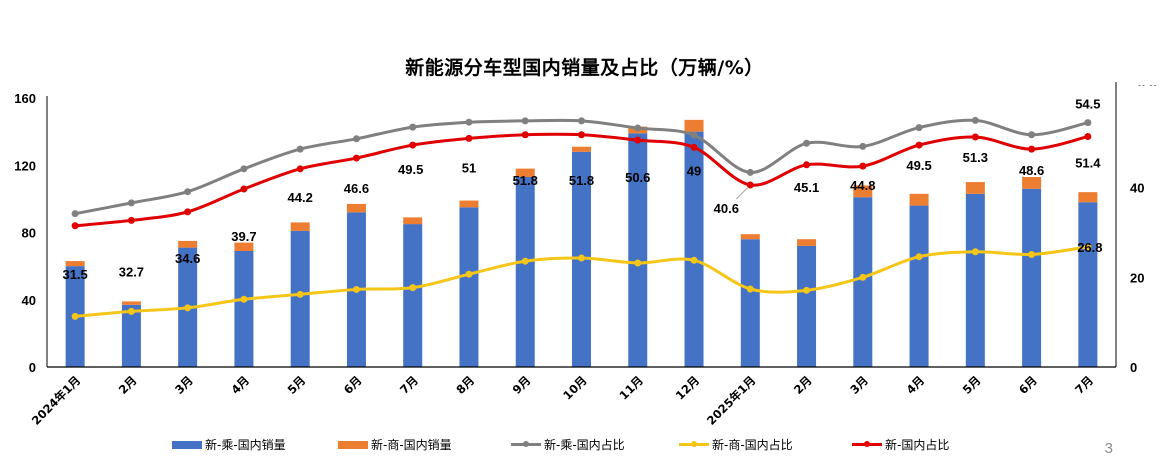 This screenshot has width=1169, height=474. What do you see at coordinates (187, 444) in the screenshot?
I see `legend-swatch-blue` at bounding box center [187, 444].